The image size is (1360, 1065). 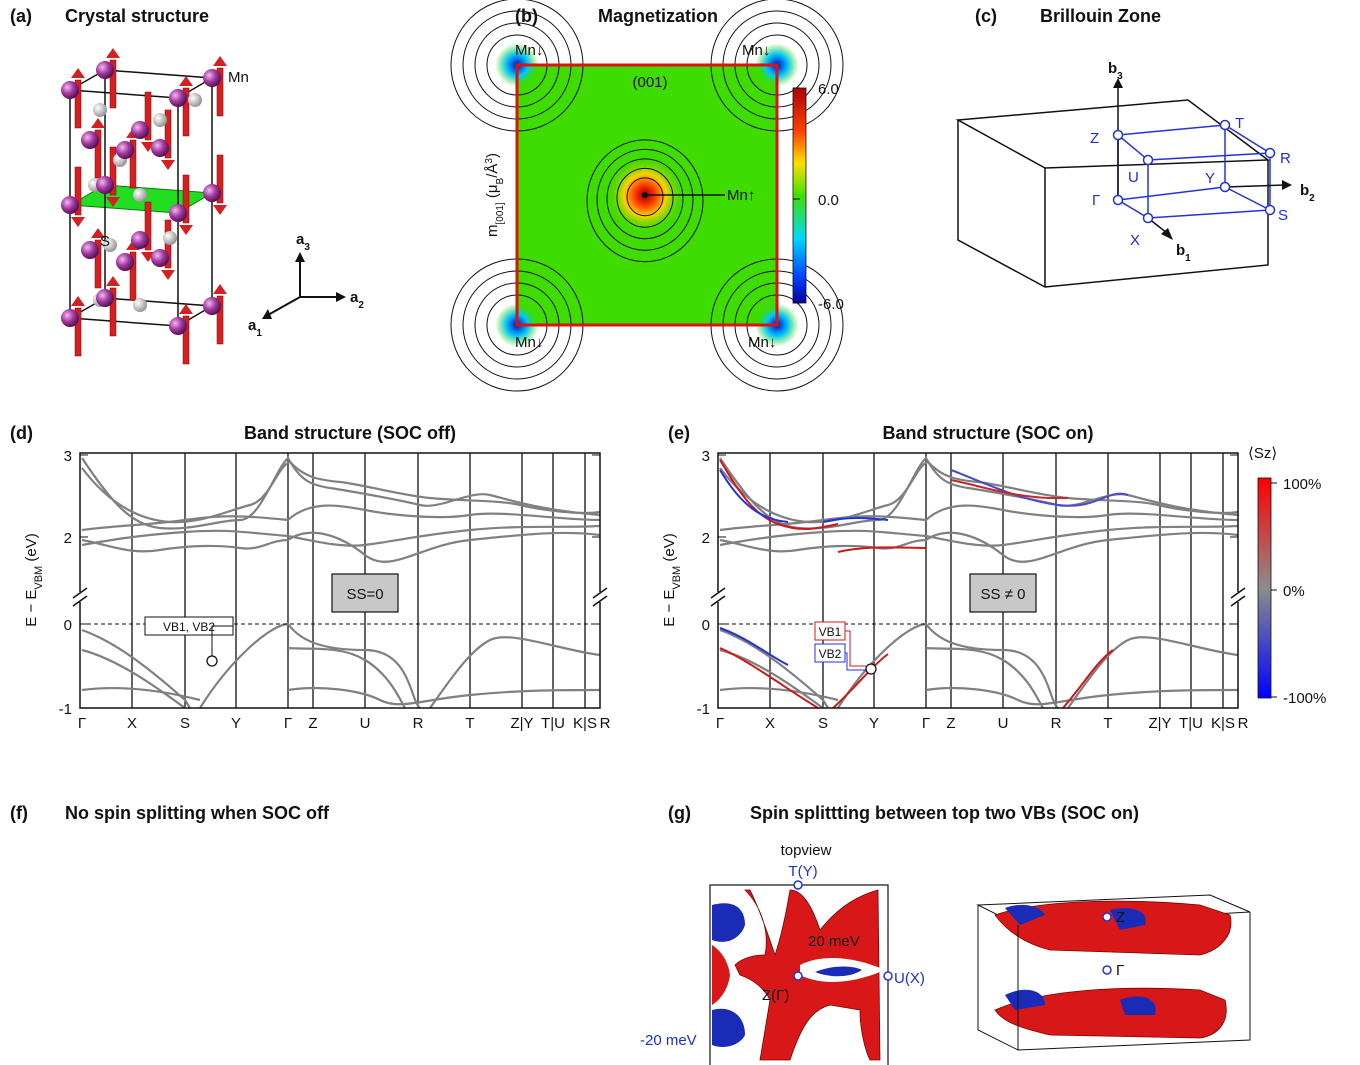 What do you see at coordinates (950, 723) in the screenshot?
I see `x-tick-label: Z` at bounding box center [950, 723].